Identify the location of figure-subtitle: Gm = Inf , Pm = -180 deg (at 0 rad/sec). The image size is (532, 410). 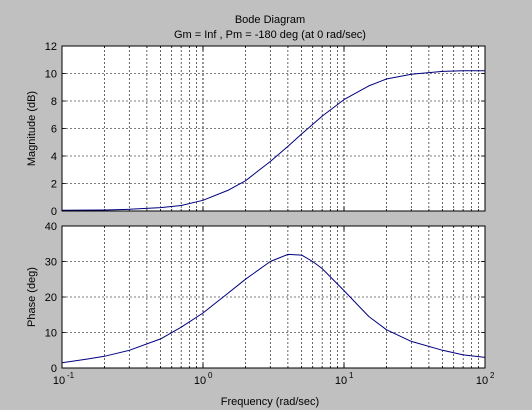
(270, 35).